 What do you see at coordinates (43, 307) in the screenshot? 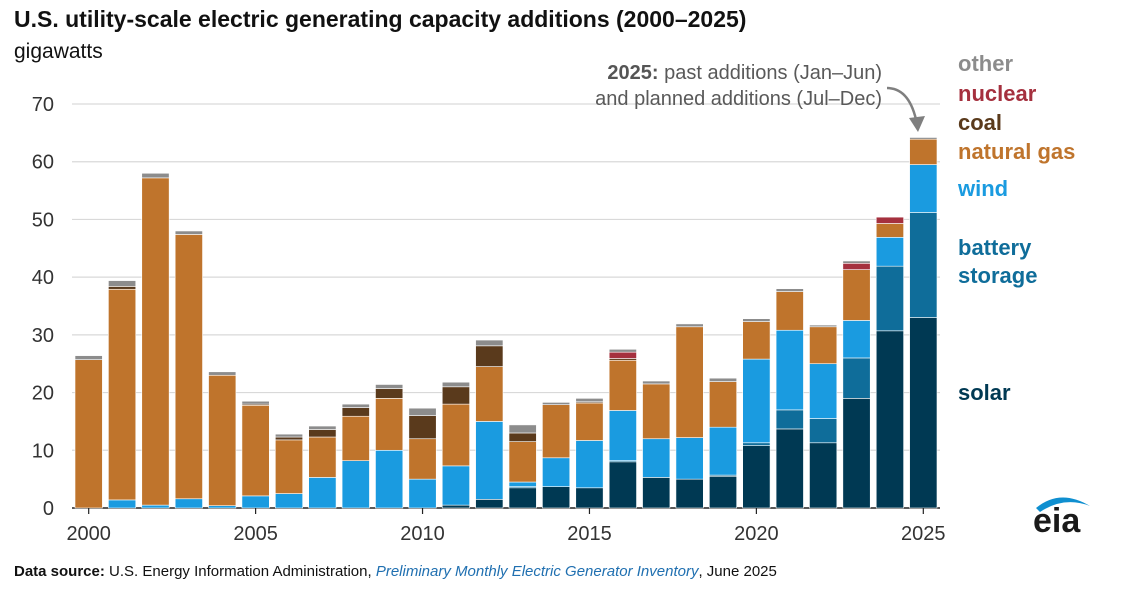
I see `y-axis-tick-labels: 0 10 20 30 40 50 60 70` at bounding box center [43, 307].